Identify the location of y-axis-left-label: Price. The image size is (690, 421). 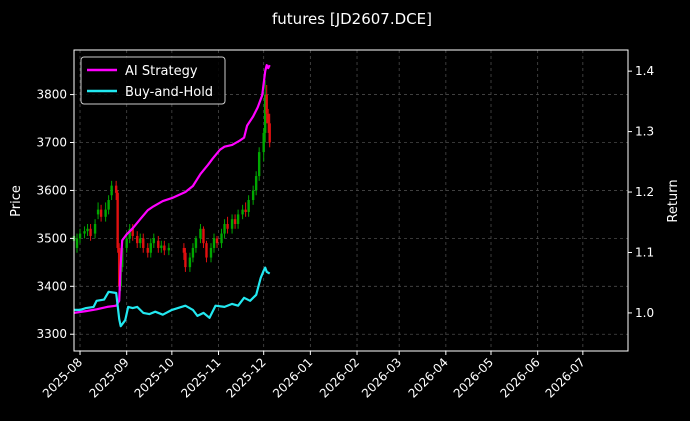
(16, 201).